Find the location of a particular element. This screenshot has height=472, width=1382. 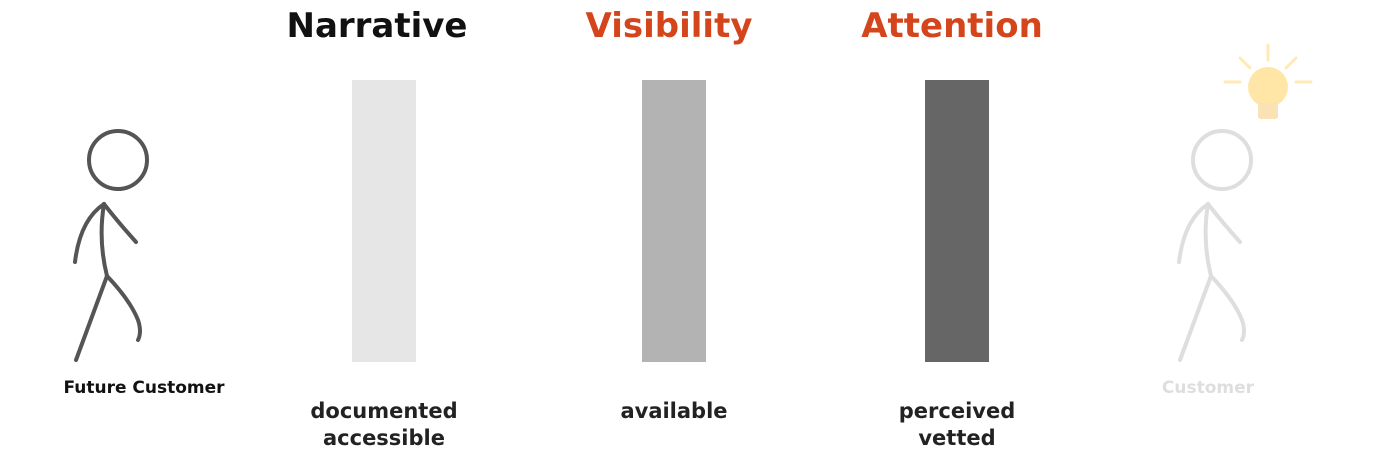

description-line: accessible is located at coordinates (384, 438).